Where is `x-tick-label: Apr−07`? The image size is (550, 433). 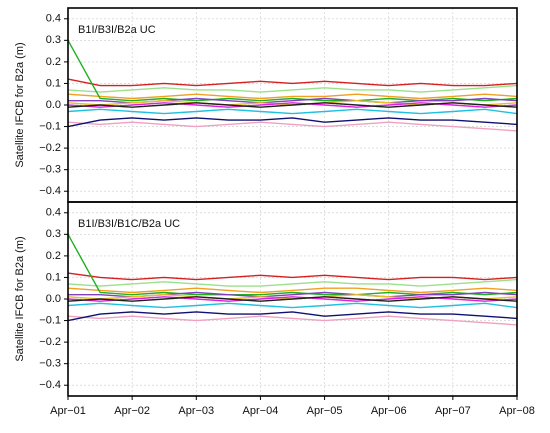
x-tick-label: Apr−07 is located at coordinates (453, 411).